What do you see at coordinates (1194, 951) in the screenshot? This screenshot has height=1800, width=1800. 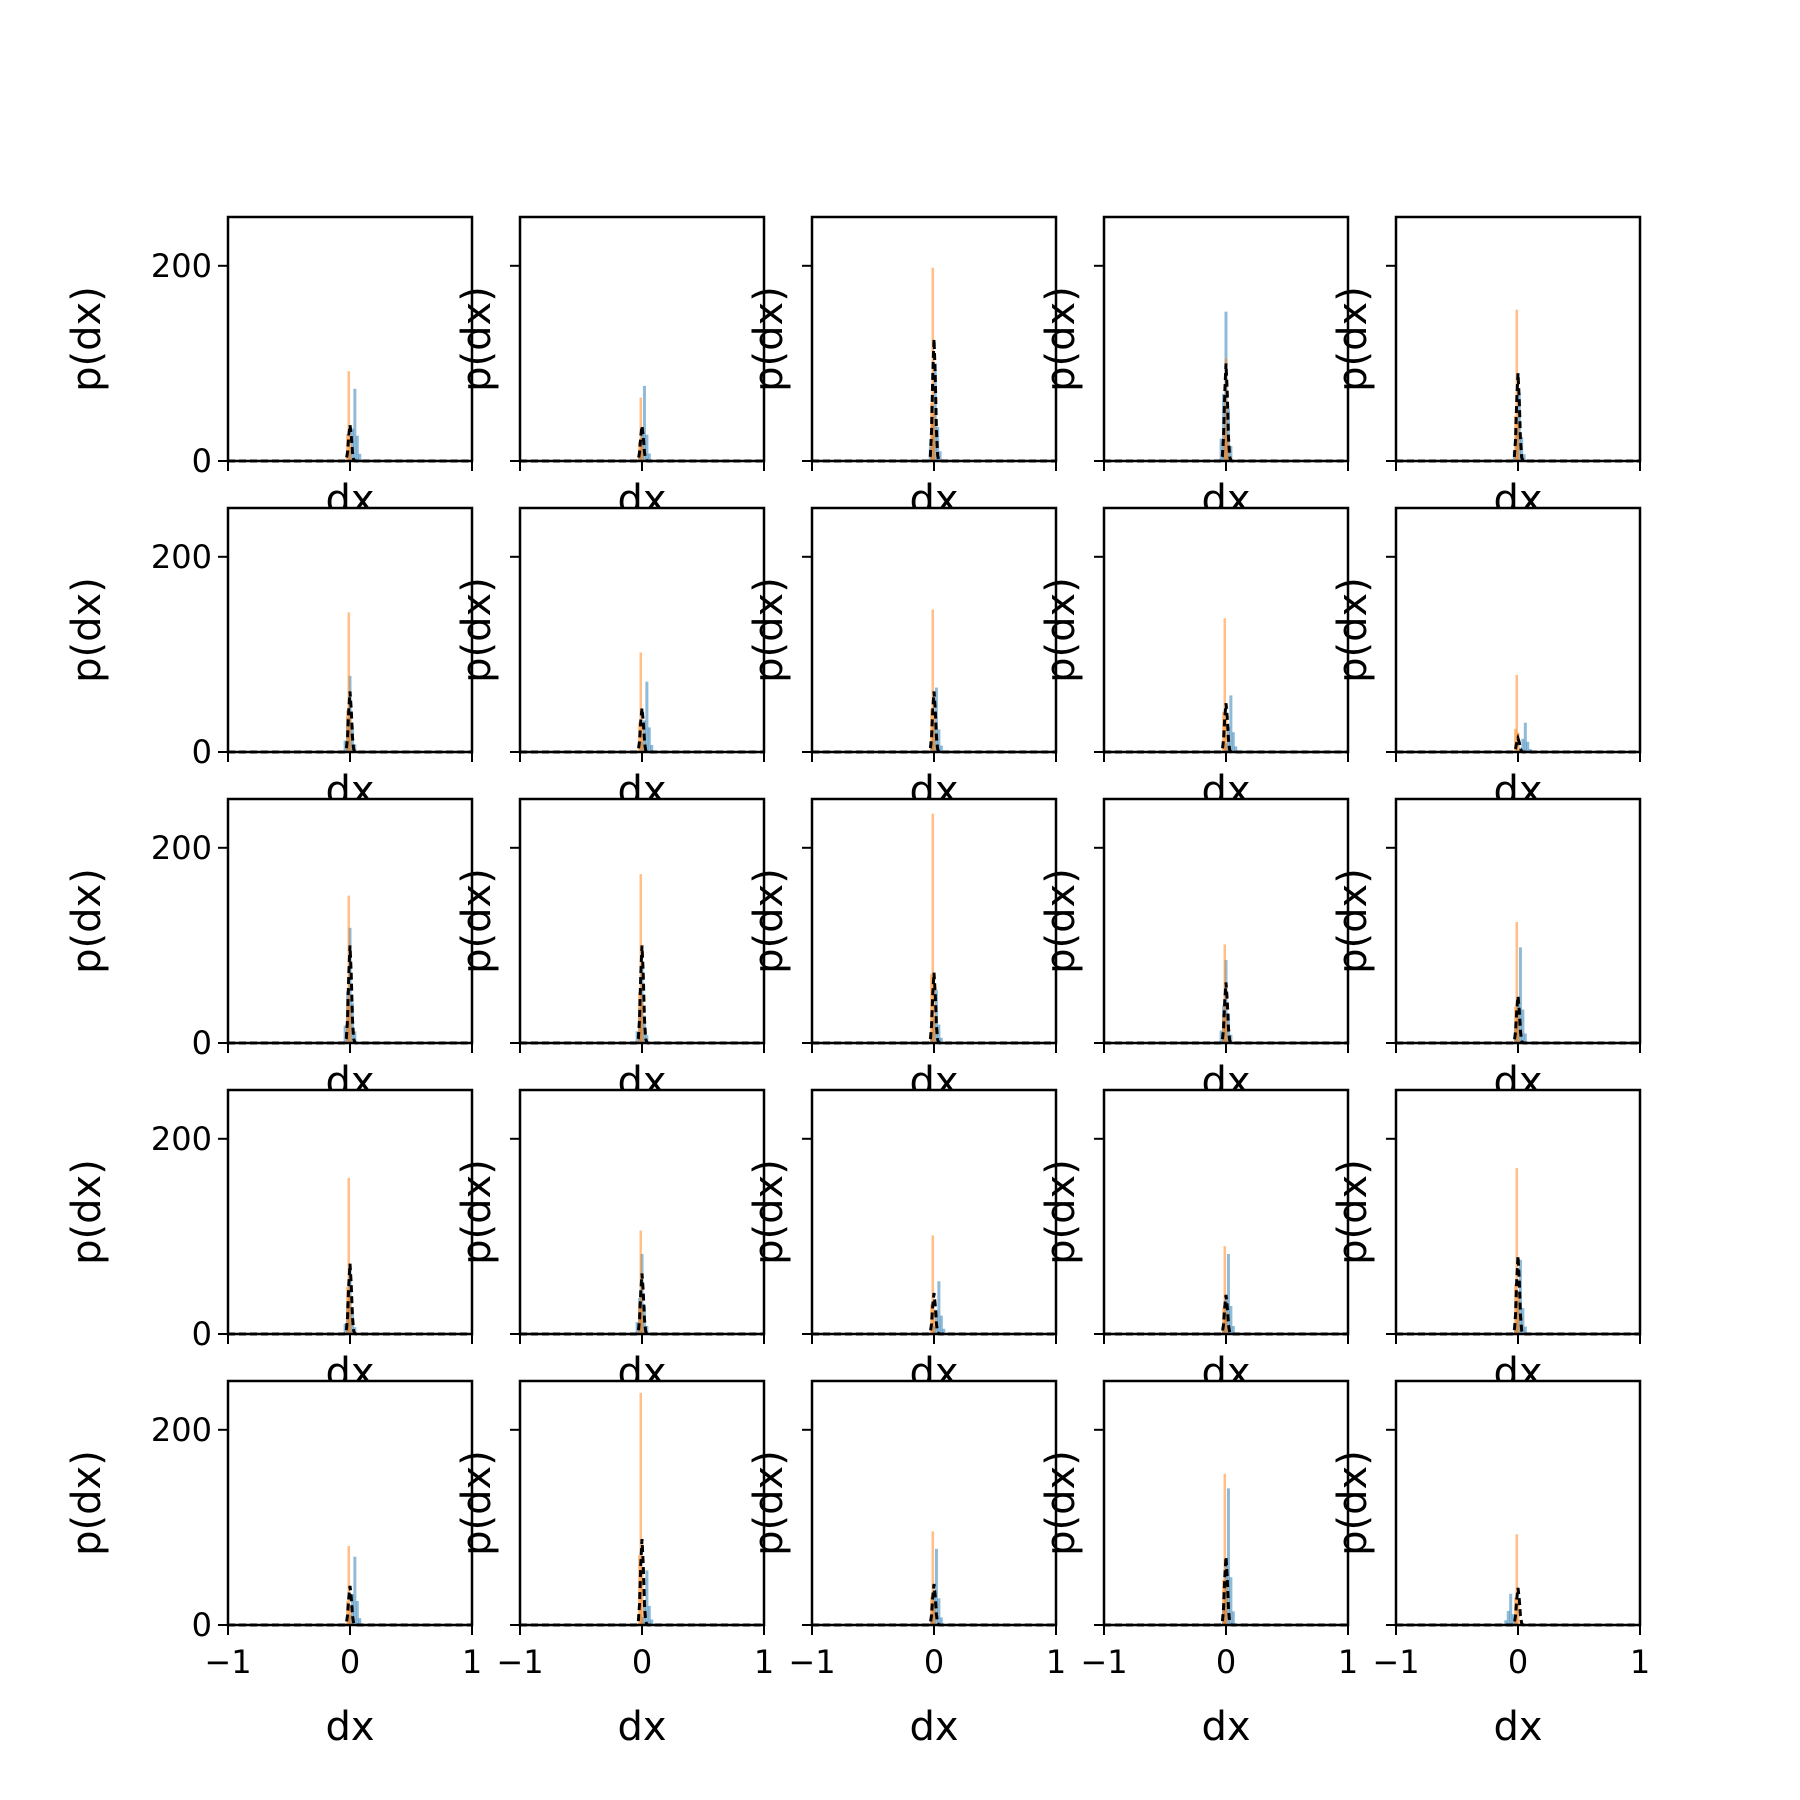 I see `subplot-3-4: dxp(dx)` at bounding box center [1194, 951].